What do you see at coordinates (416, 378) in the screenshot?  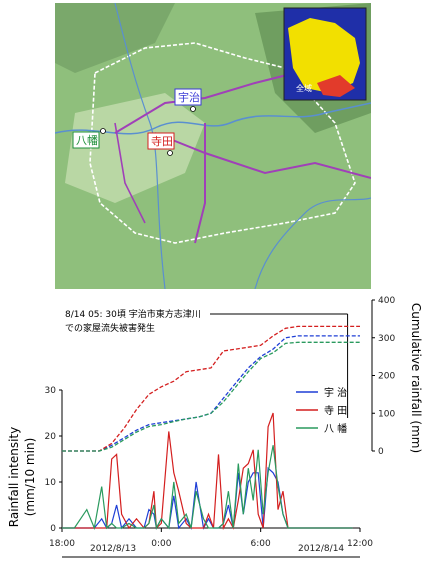 I see `right-axis-label: Cumulative rainfall (mm)` at bounding box center [416, 378].